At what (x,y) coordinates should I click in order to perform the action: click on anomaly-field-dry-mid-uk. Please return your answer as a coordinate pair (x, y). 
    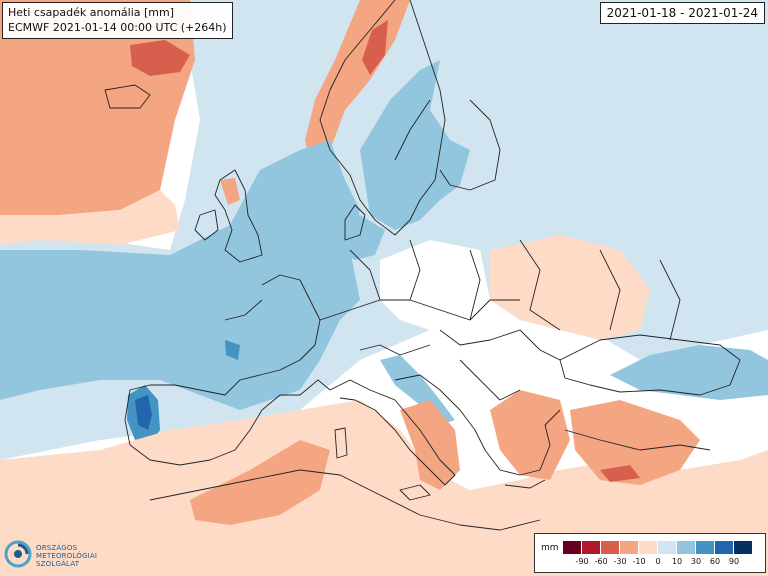
    Looking at the image, I should click on (230, 191).